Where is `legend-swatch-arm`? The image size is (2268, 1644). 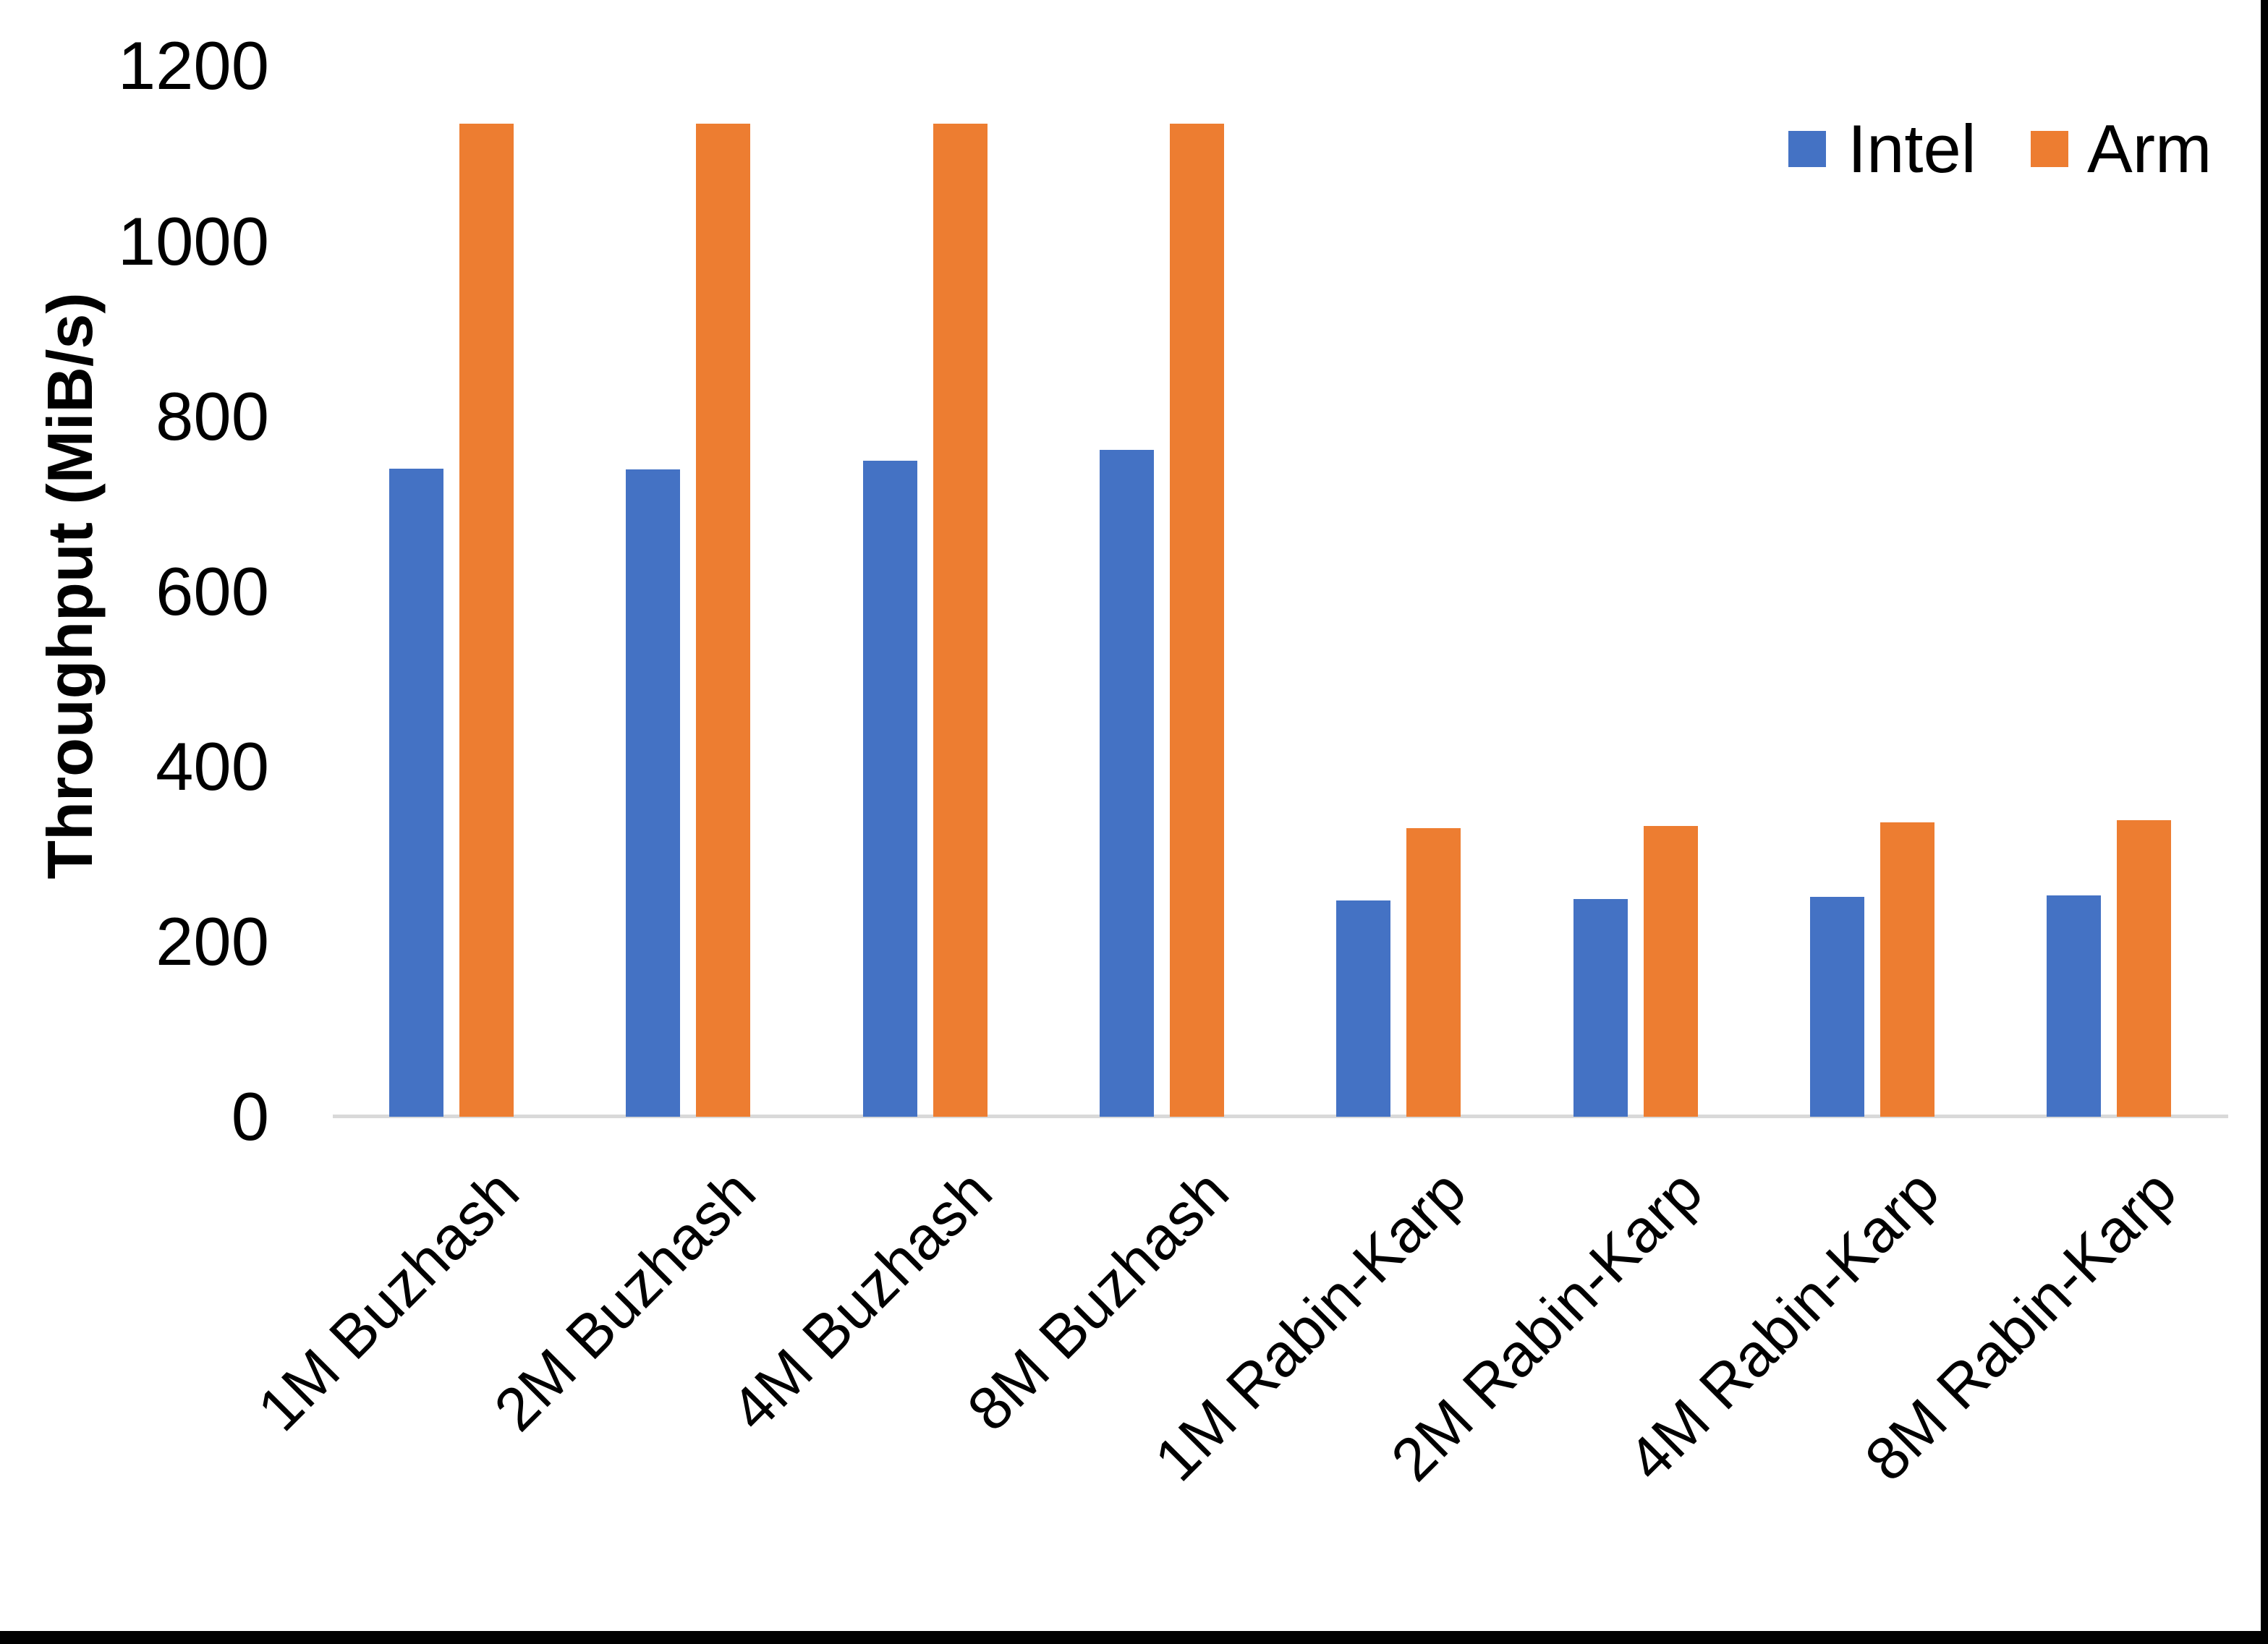 legend-swatch-arm is located at coordinates (2049, 149).